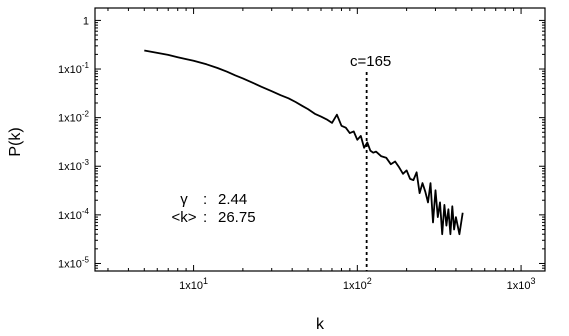 This screenshot has height=336, width=569. I want to click on x-tick-label: 1x10³, so click(521, 284).